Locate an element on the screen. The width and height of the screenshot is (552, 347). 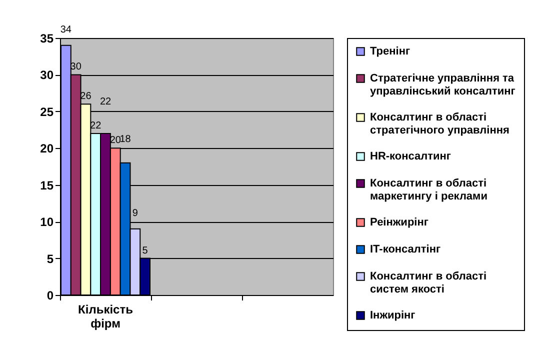
legend-label: Консалтинг в області стратегічного управління is located at coordinates (440, 124).